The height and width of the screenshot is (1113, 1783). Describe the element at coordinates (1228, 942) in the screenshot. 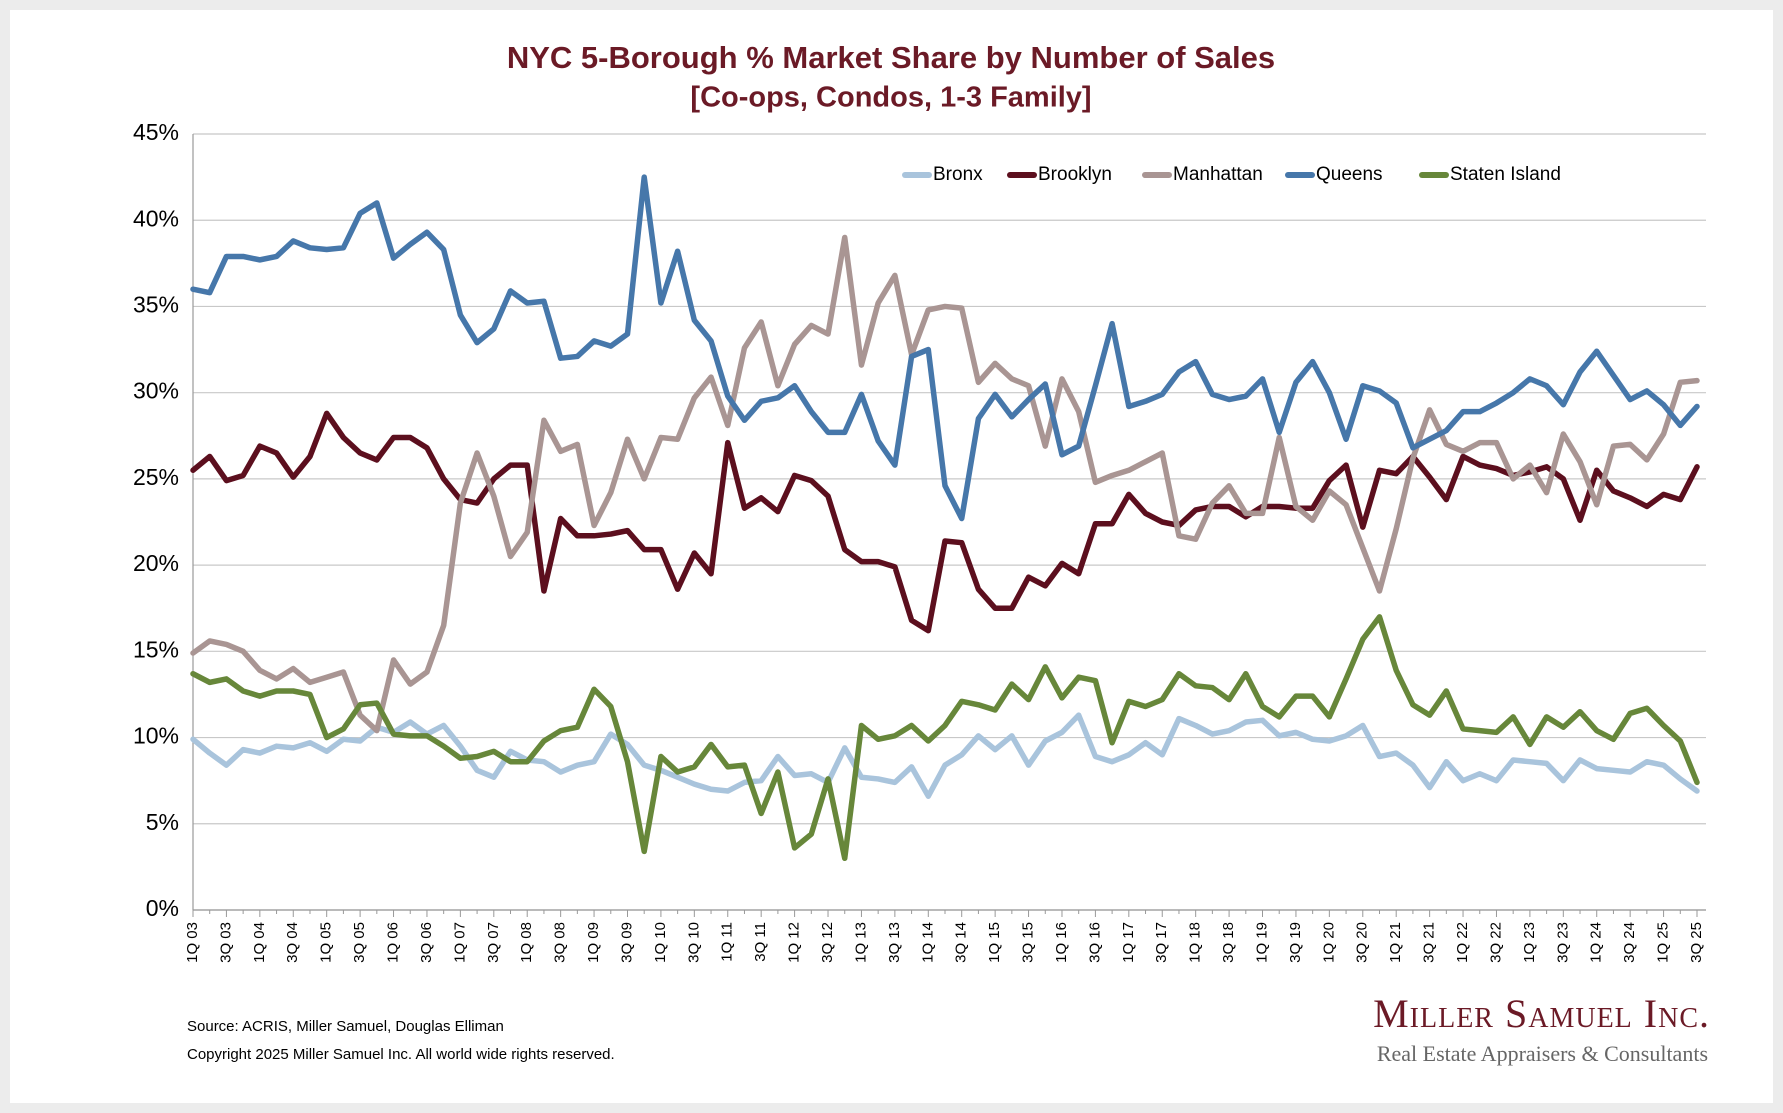

I see `x-tick-label: 3Q 18` at that location.